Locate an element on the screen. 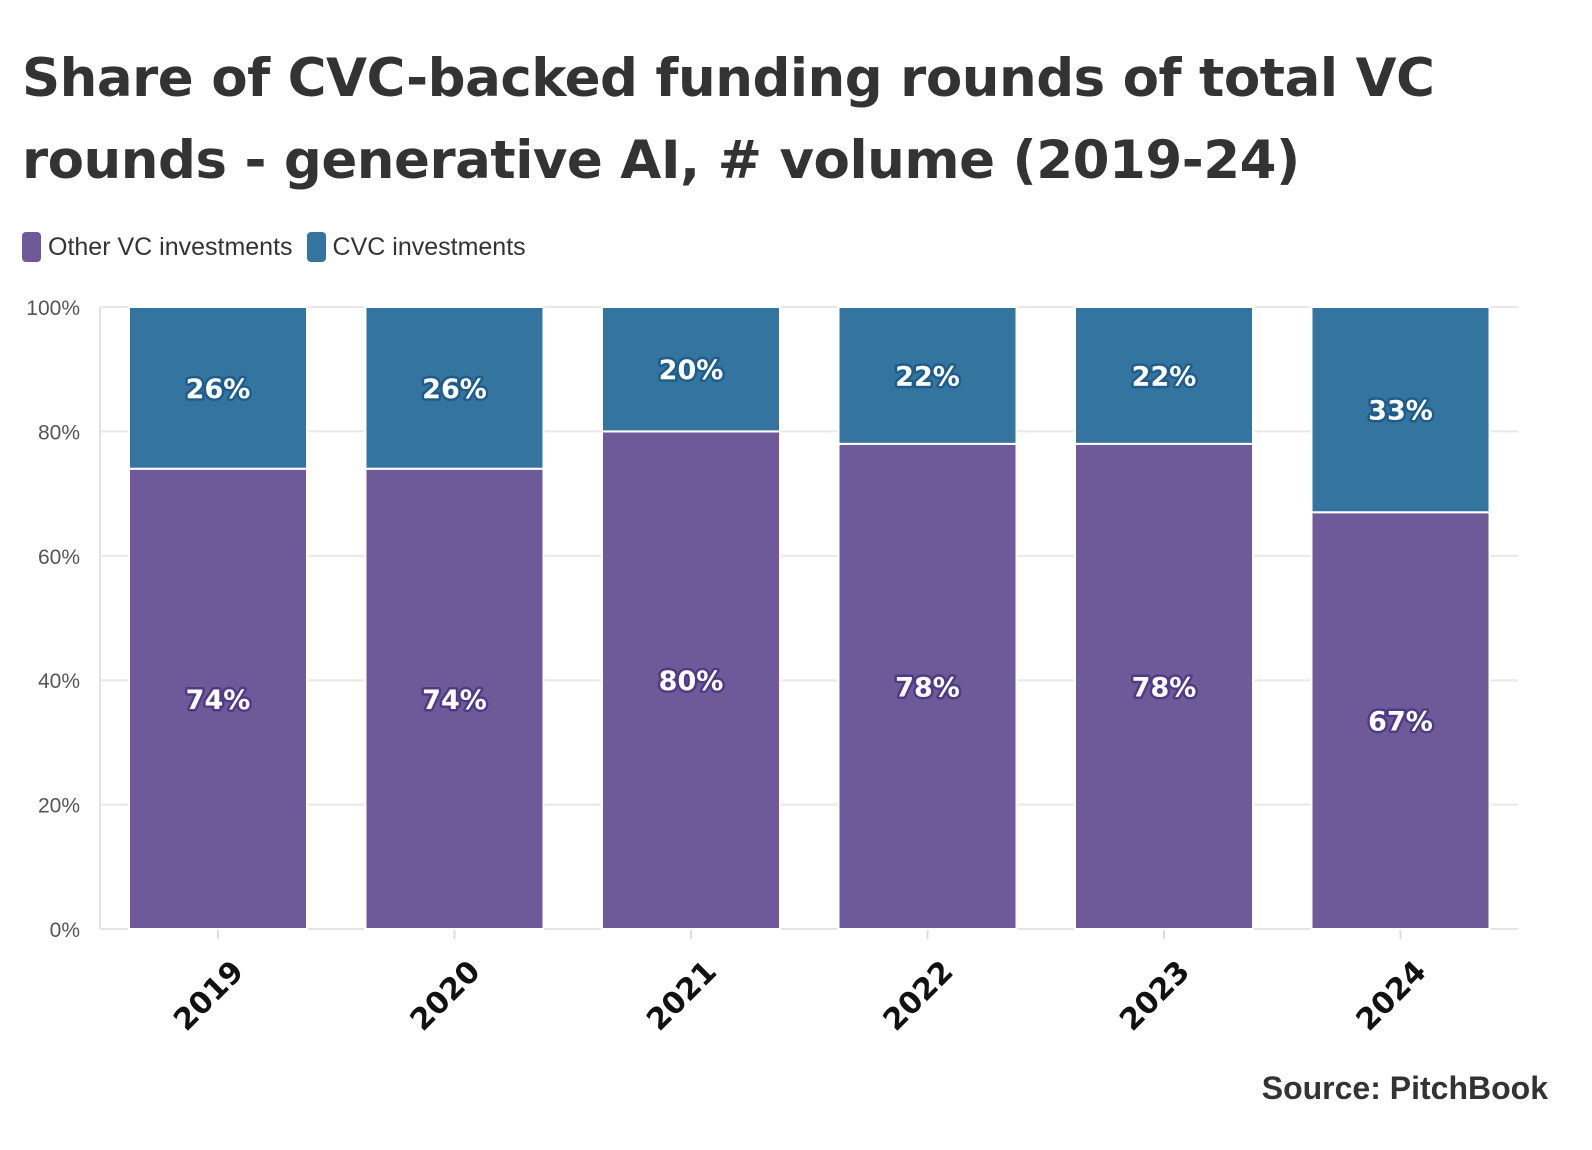 The image size is (1592, 1150). x-tick-label: 2023 is located at coordinates (1155, 996).